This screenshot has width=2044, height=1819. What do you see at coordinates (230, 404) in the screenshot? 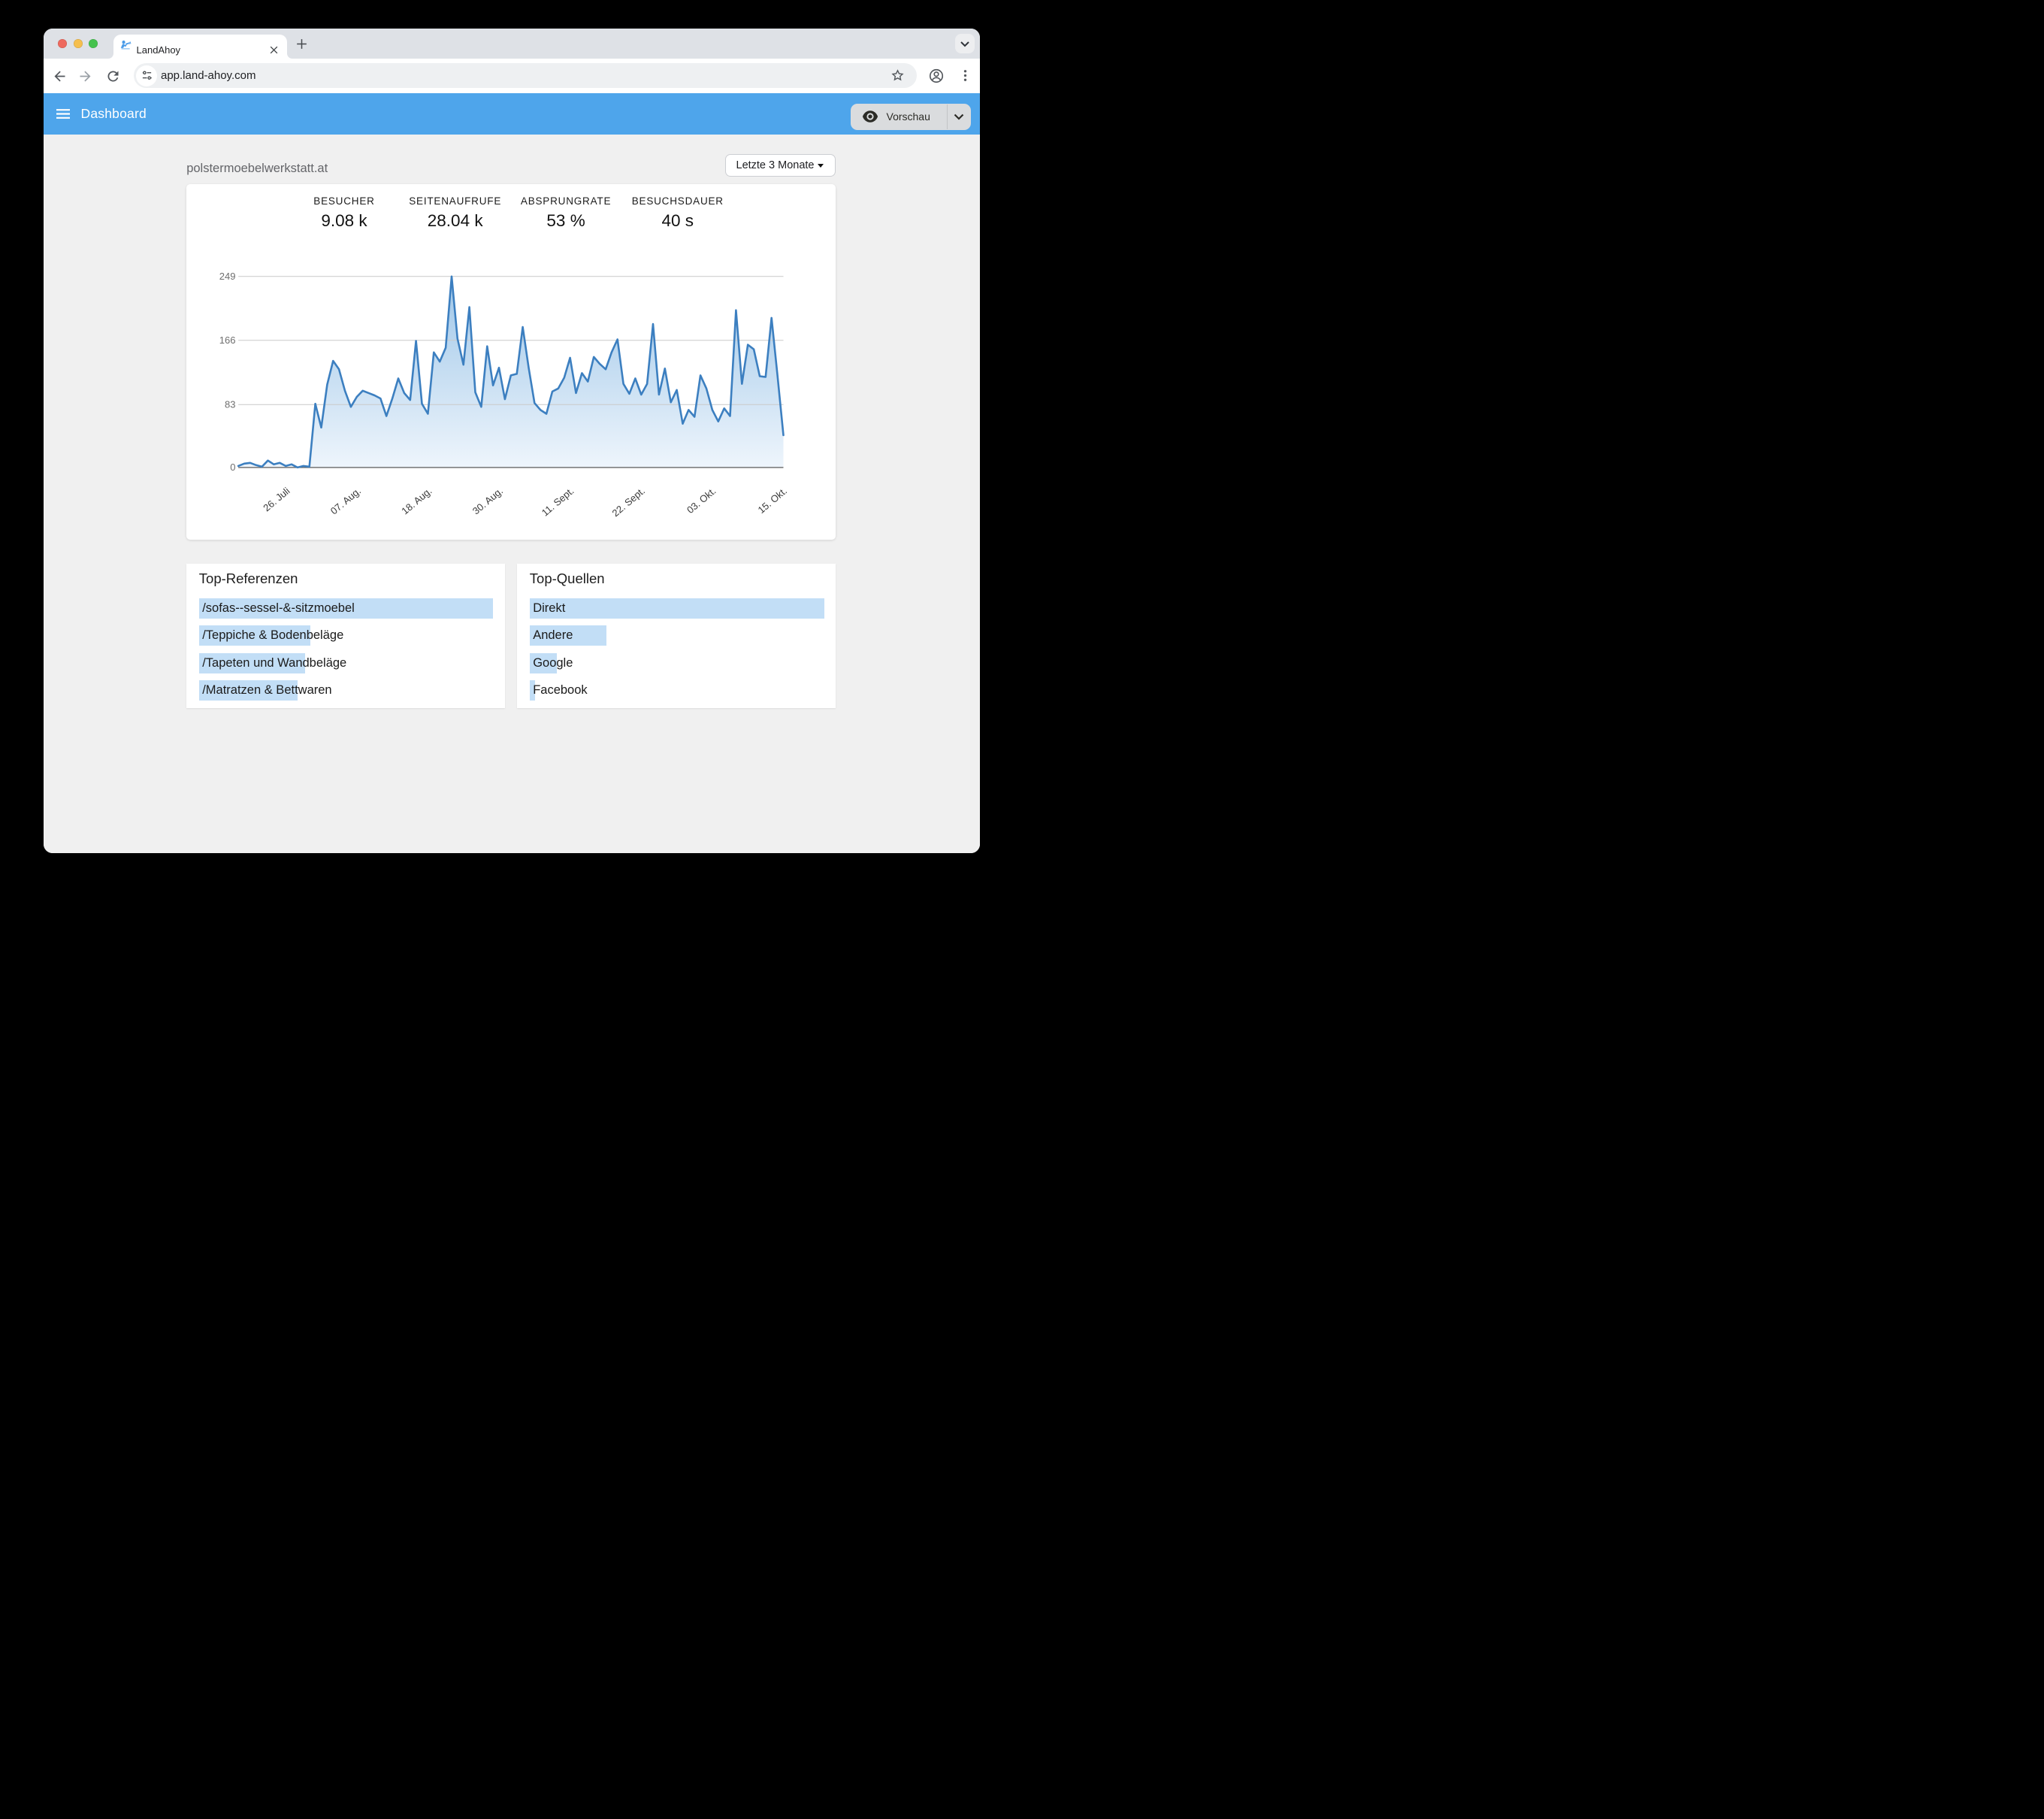
I see `svg-text: 83` at bounding box center [230, 404].